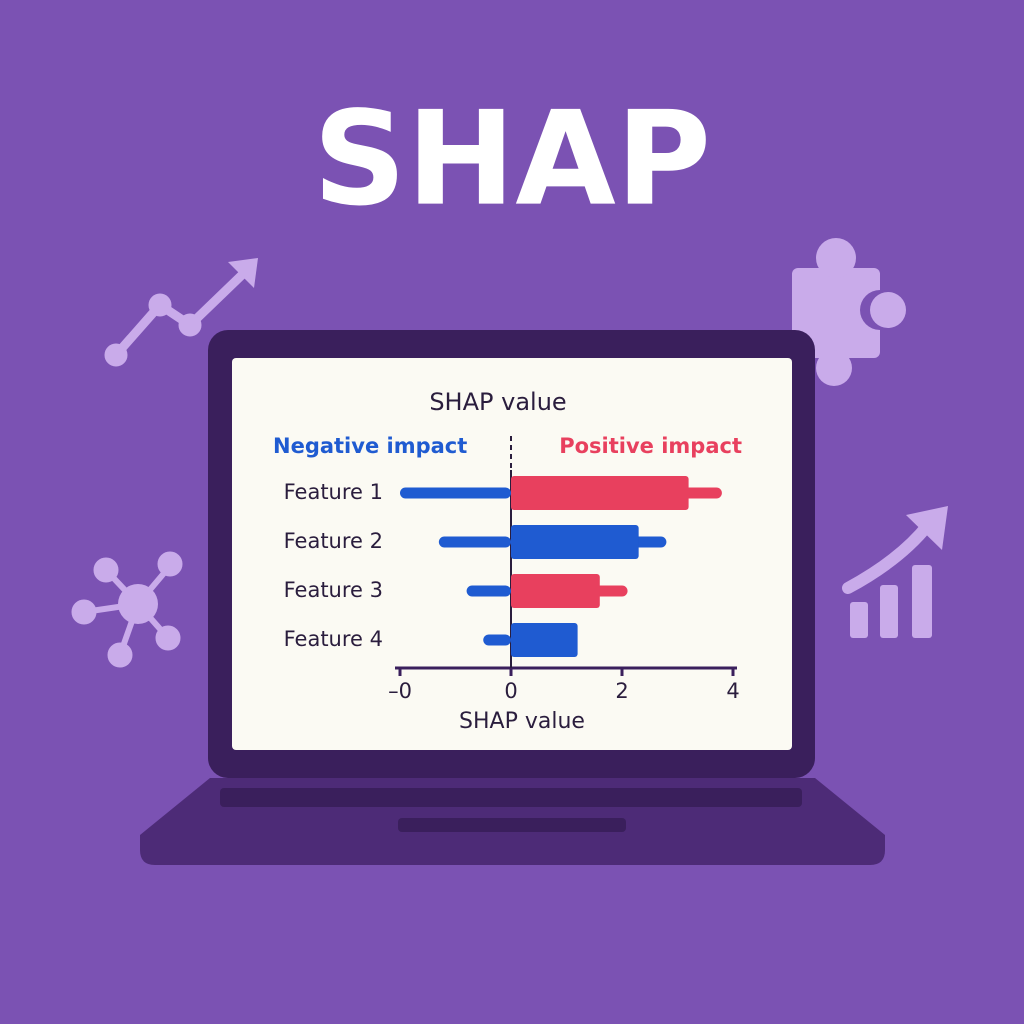 This screenshot has height=1024, width=1024. I want to click on network-icon, so click(127, 609).